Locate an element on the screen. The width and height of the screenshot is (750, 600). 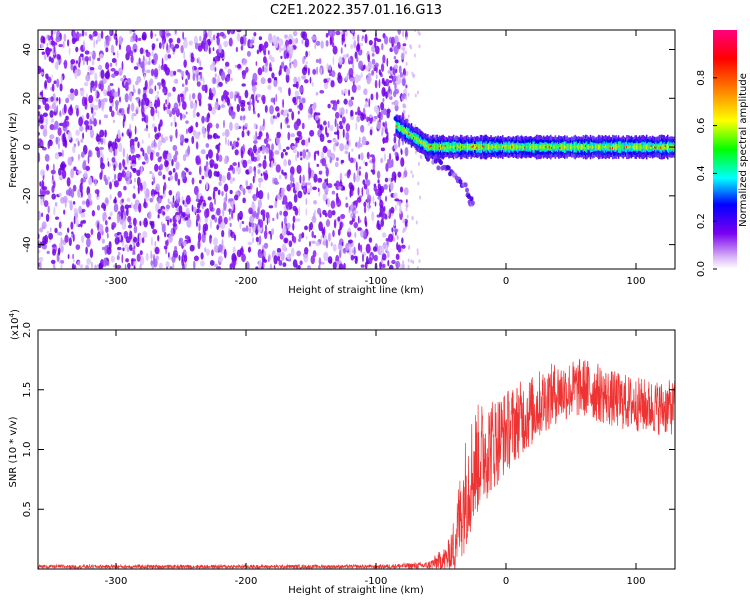
snr-y-tick-label: 2.0 is located at coordinates (27, 330).